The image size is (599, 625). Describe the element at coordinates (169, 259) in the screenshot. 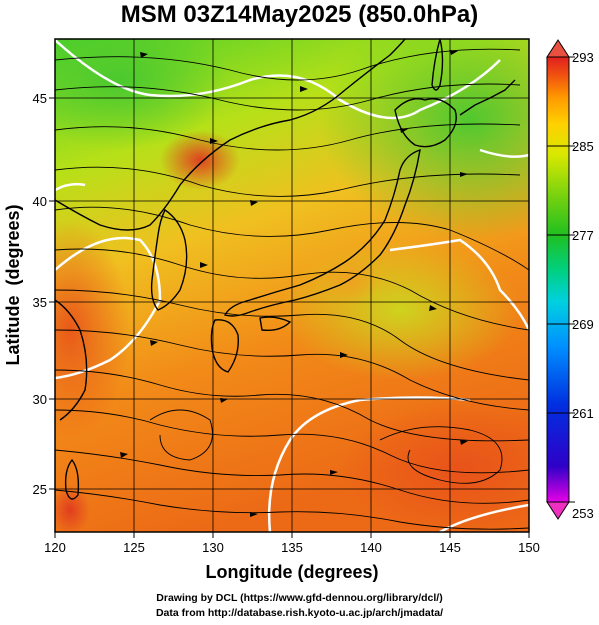

I see `korea-coast` at that location.